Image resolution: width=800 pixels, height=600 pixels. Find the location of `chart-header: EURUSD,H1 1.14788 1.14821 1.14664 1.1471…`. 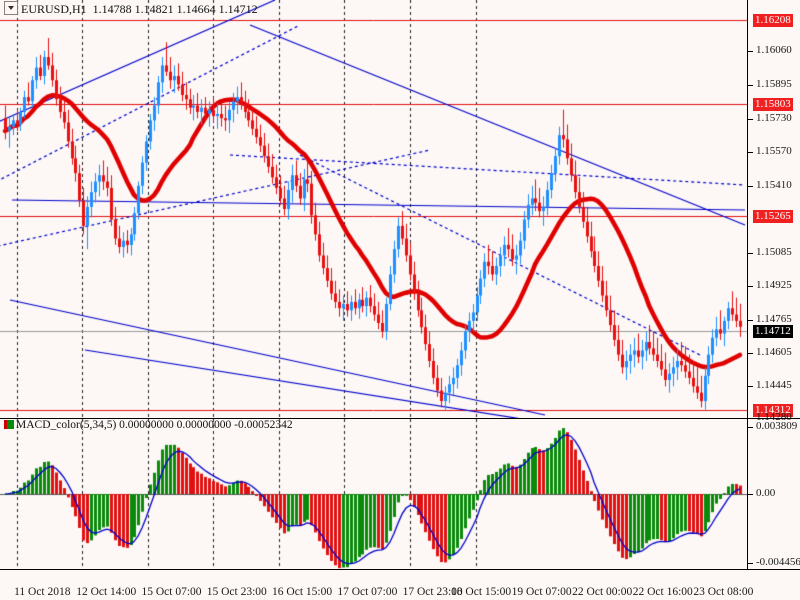

chart-header: EURUSD,H1 1.14788 1.14821 1.14664 1.1471… is located at coordinates (131, 9).